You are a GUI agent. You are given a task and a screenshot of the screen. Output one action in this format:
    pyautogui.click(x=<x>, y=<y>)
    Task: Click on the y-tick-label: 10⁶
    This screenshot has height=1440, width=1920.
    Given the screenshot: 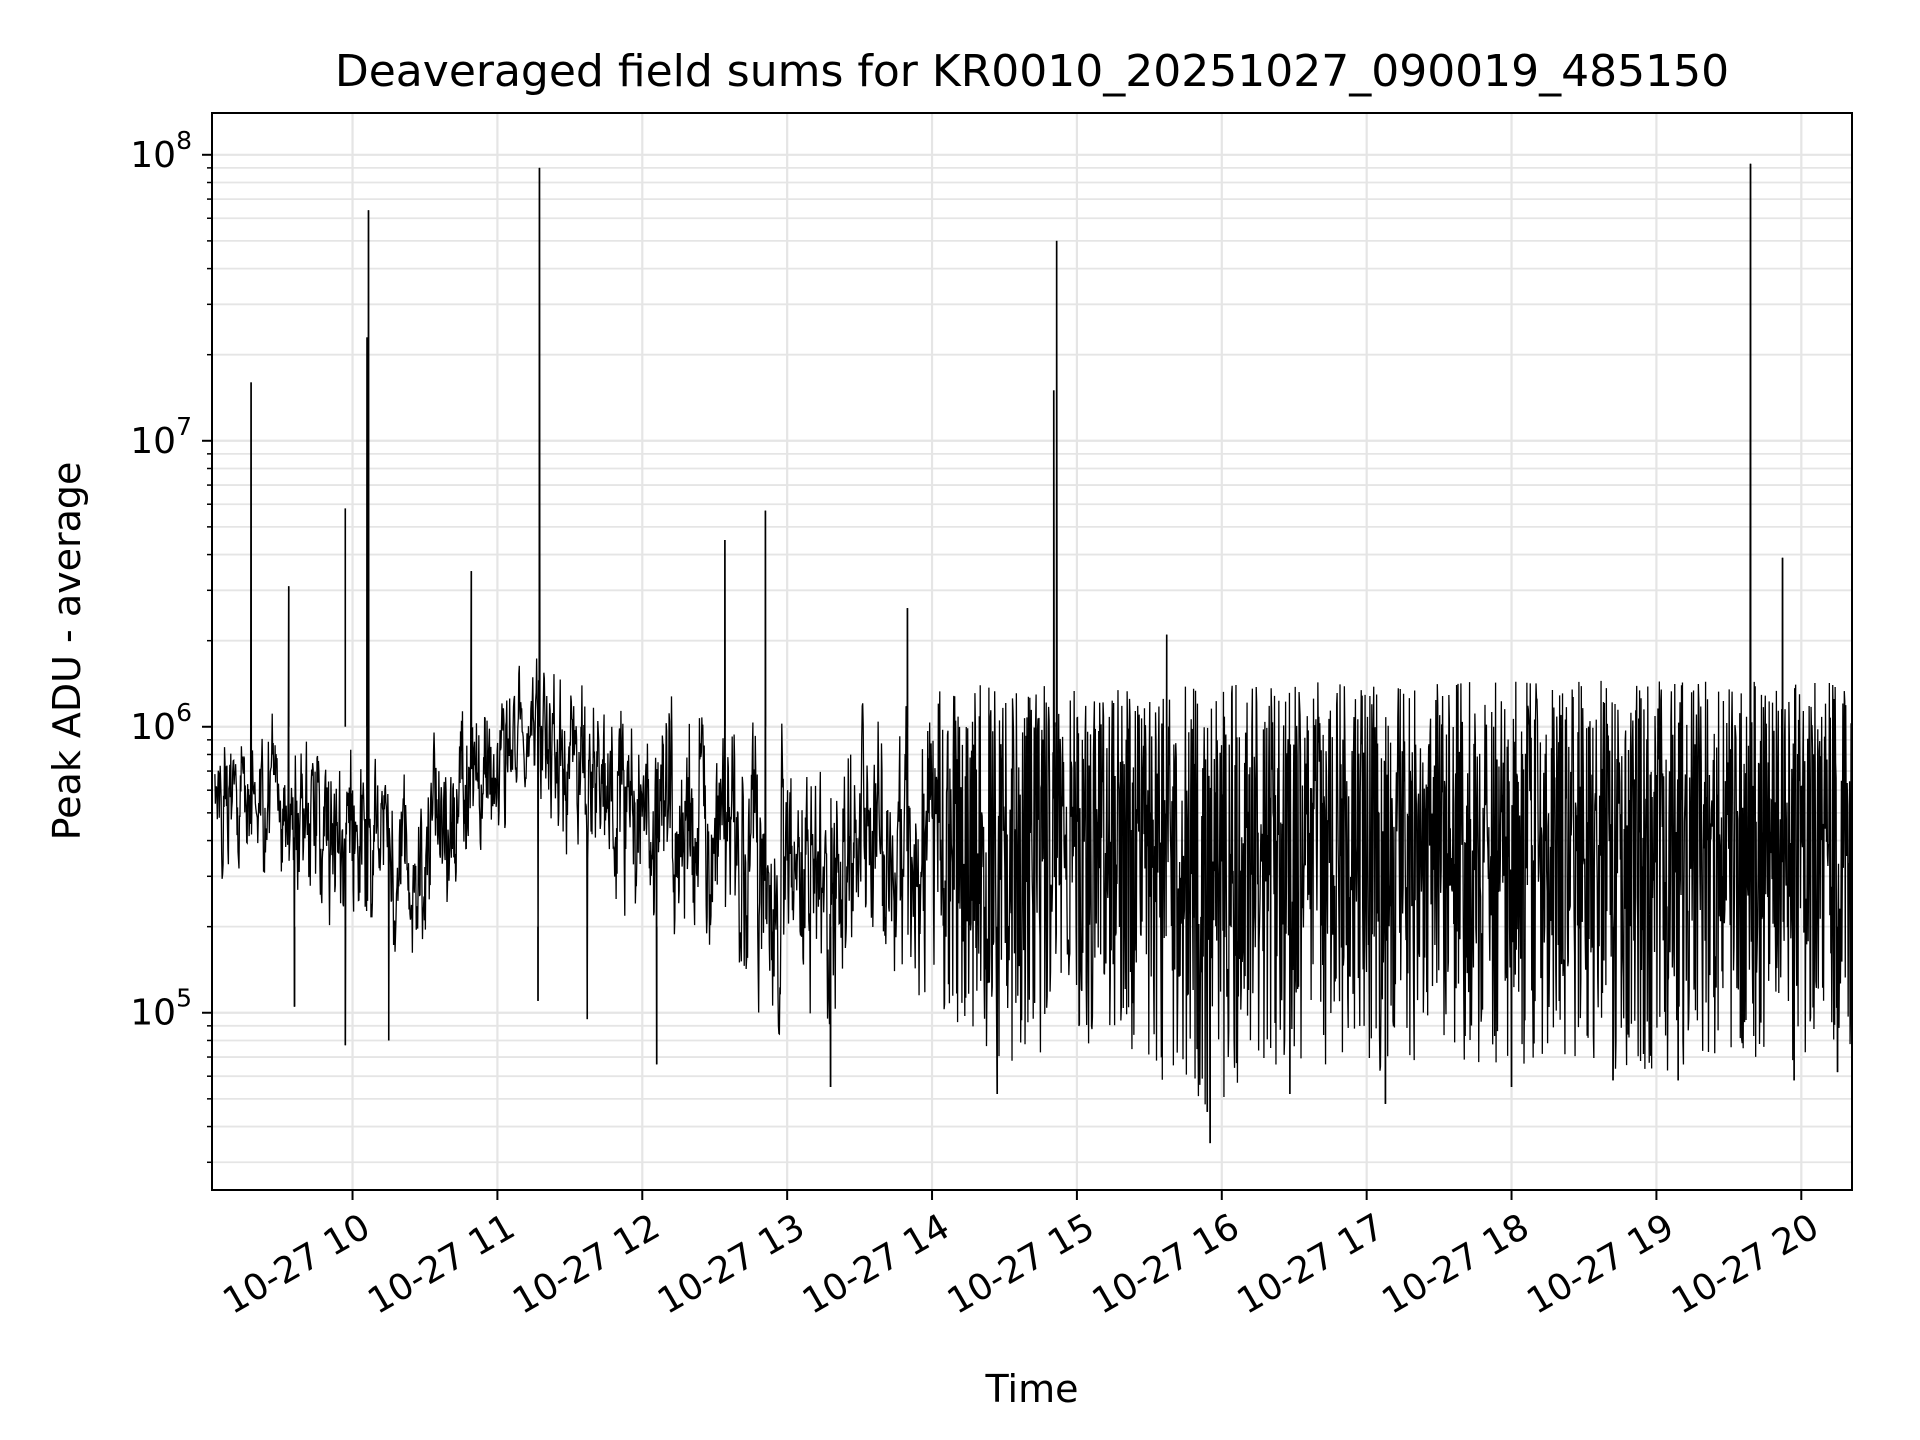 What is the action you would take?
    pyautogui.click(x=161, y=723)
    